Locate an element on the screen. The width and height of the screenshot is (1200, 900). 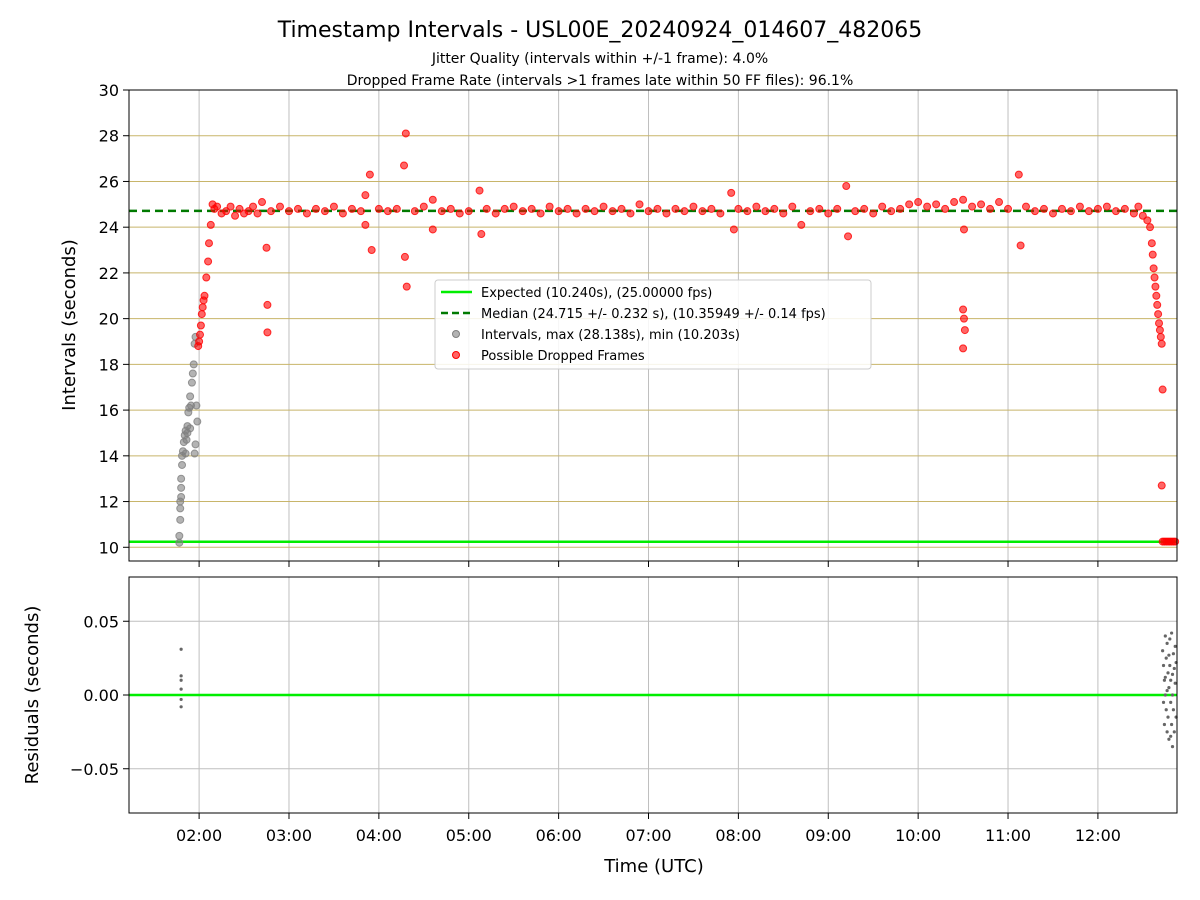
legend-dropped-label: Possible Dropped Frames is located at coordinates (563, 356).